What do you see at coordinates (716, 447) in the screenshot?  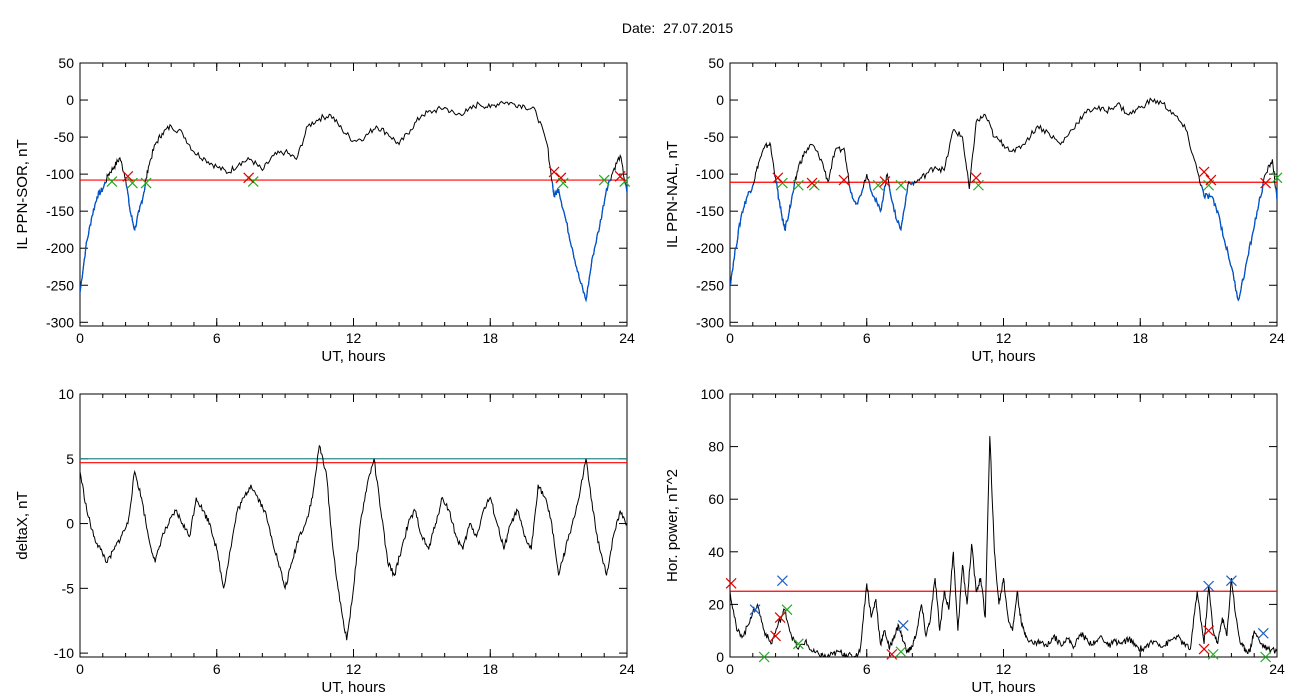 I see `y-tick-label: 80` at bounding box center [716, 447].